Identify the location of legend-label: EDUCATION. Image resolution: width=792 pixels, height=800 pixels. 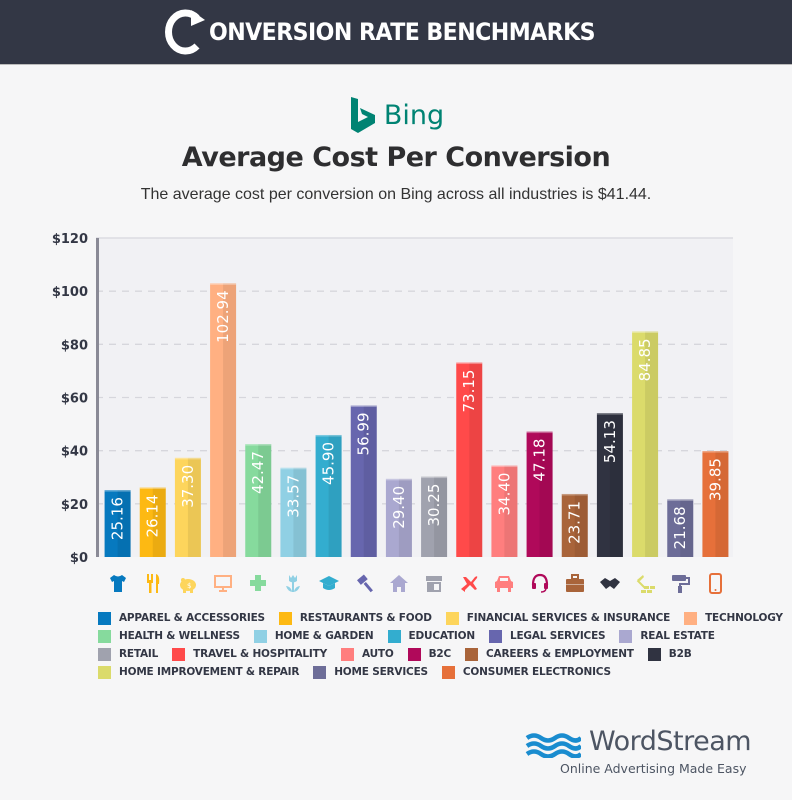
(442, 636).